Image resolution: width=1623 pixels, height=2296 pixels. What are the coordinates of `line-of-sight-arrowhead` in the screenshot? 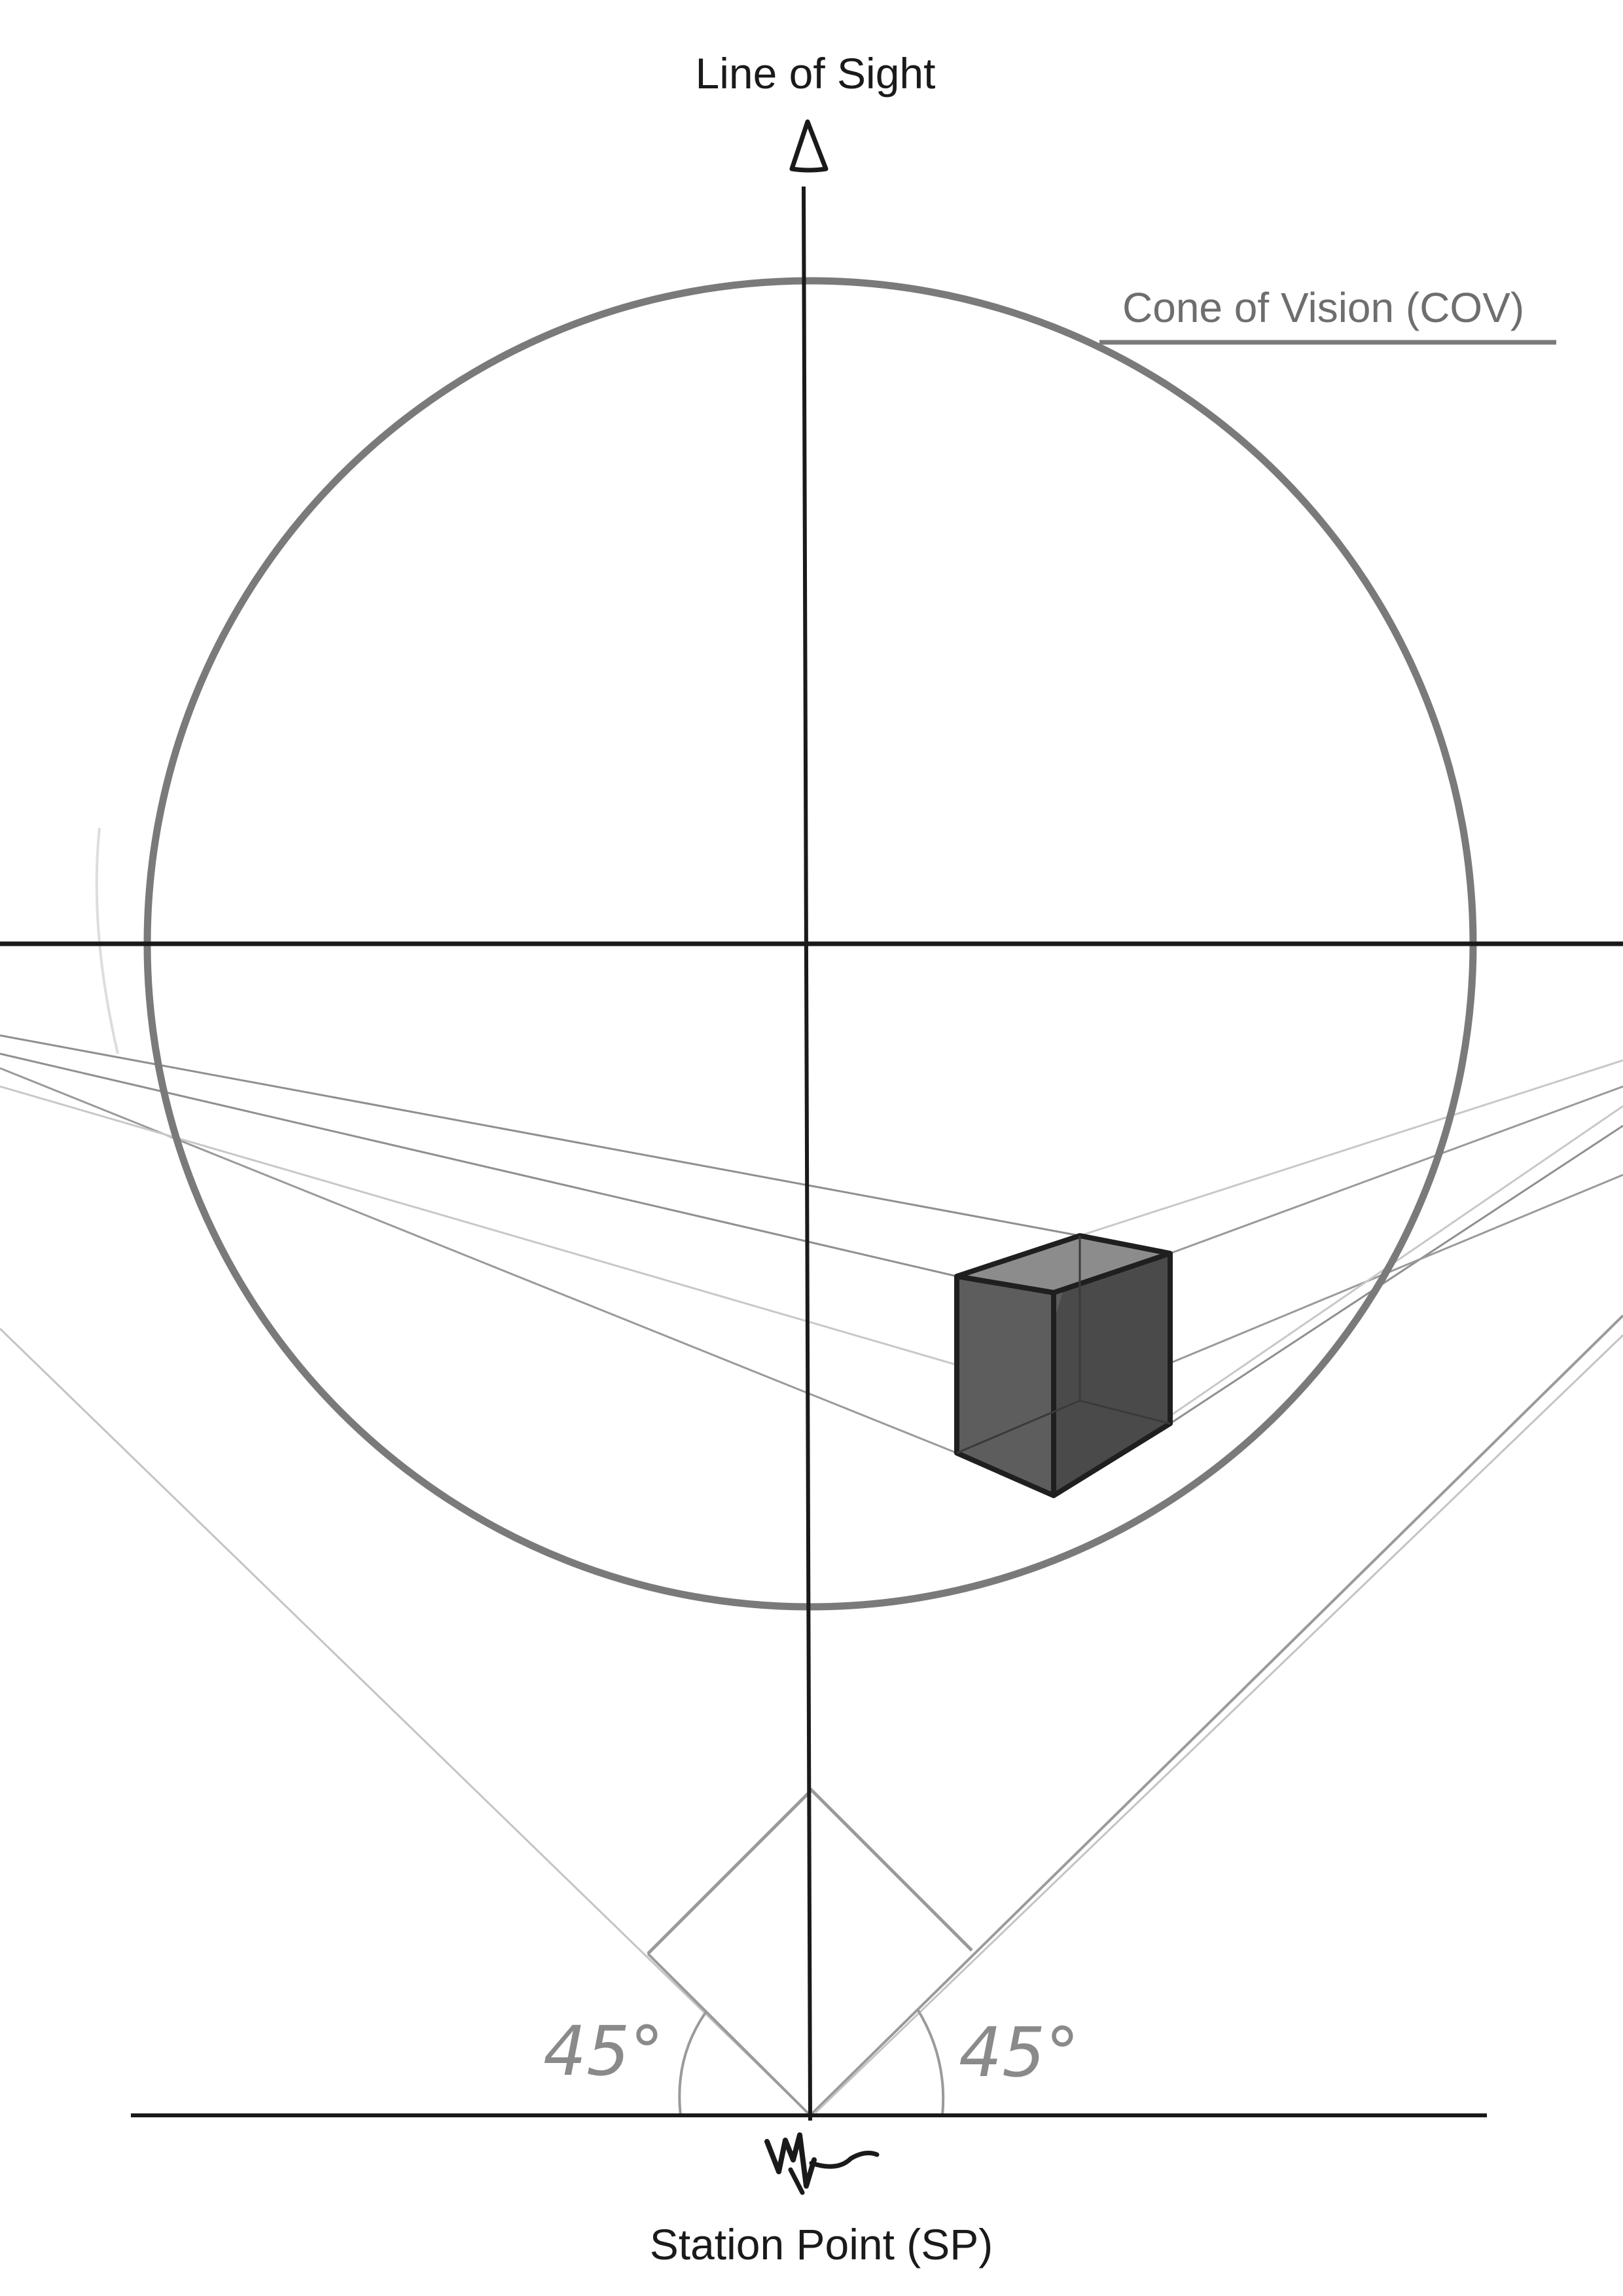 It's located at (809, 146).